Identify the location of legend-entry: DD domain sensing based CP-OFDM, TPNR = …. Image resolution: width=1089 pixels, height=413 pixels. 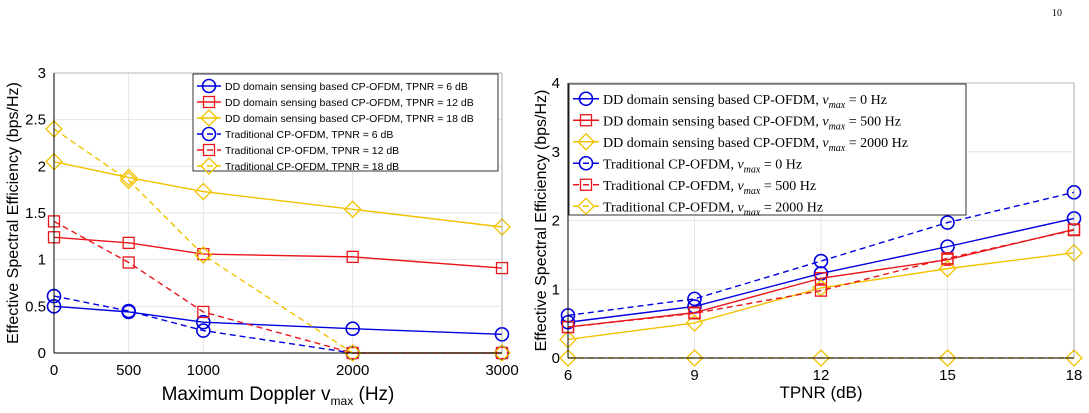
(332, 86).